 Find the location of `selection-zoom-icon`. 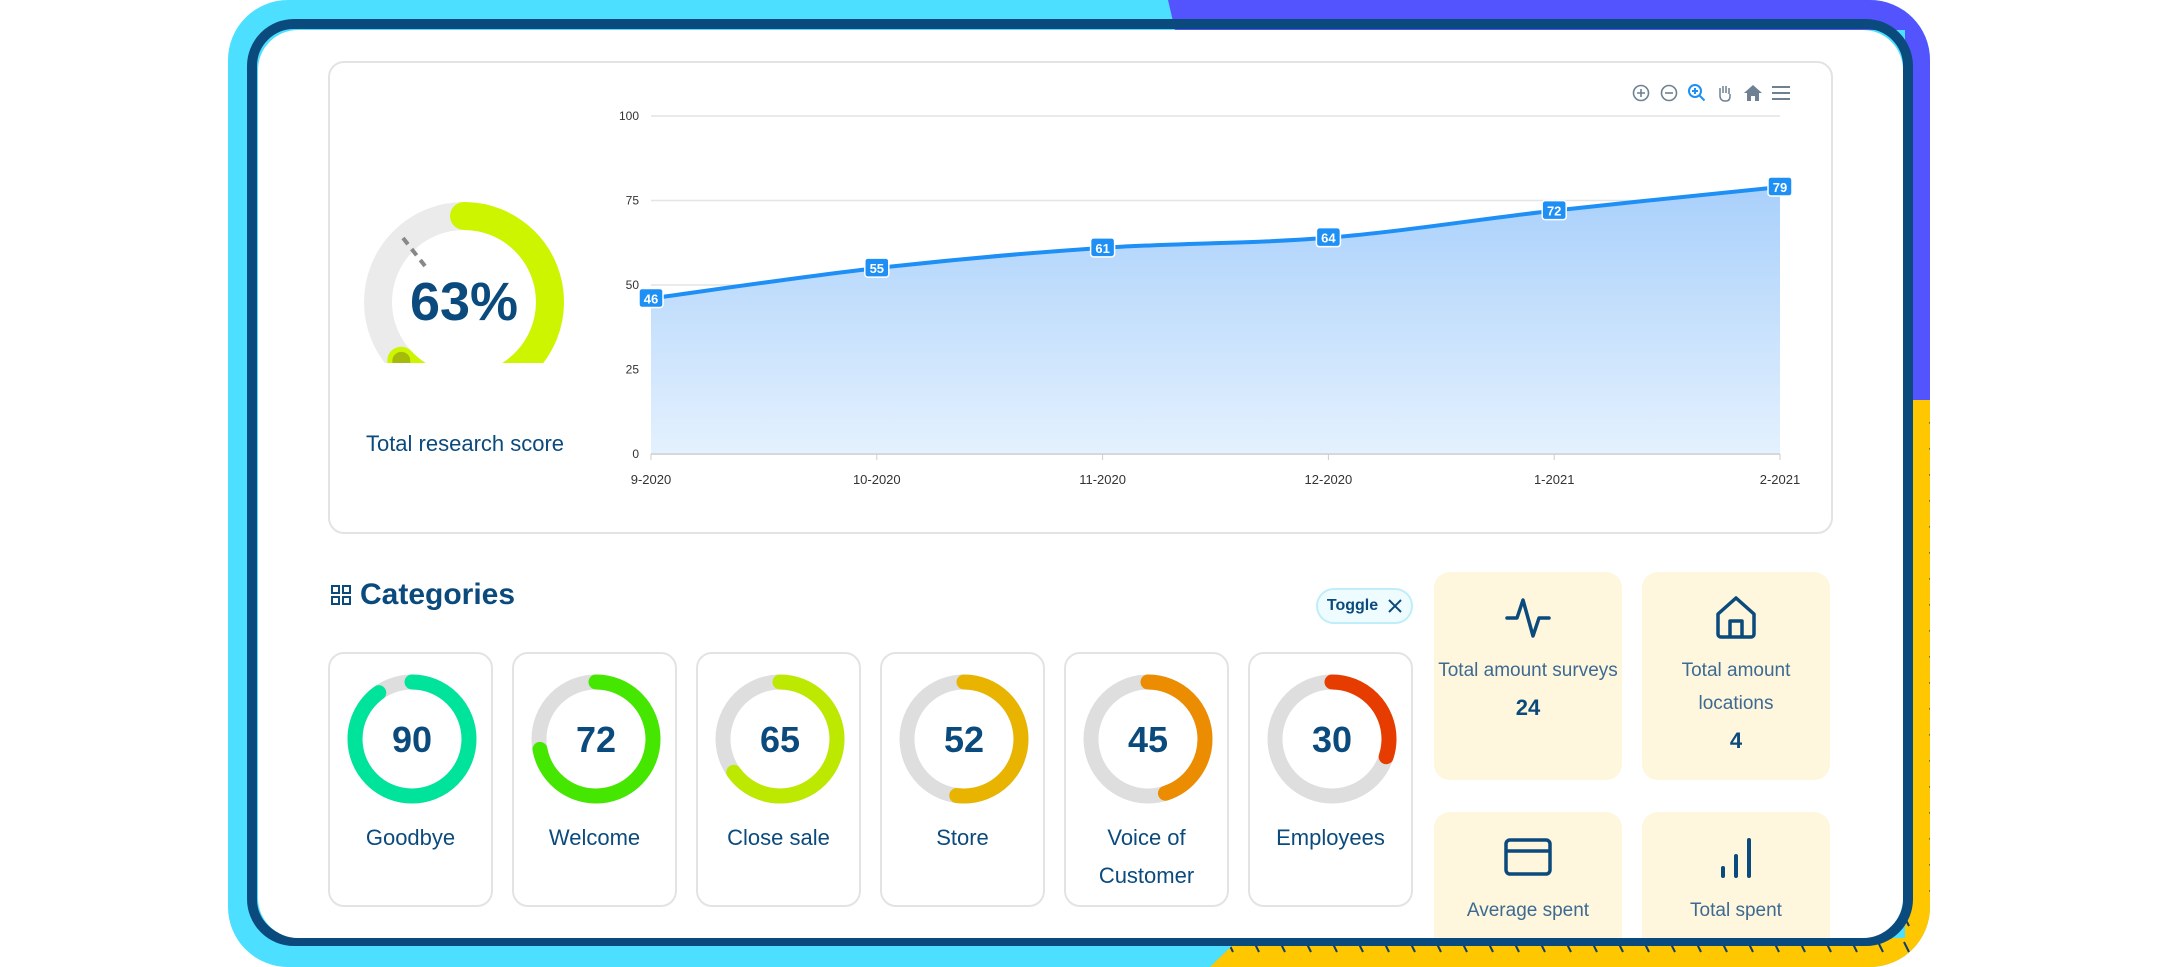

selection-zoom-icon is located at coordinates (1697, 93).